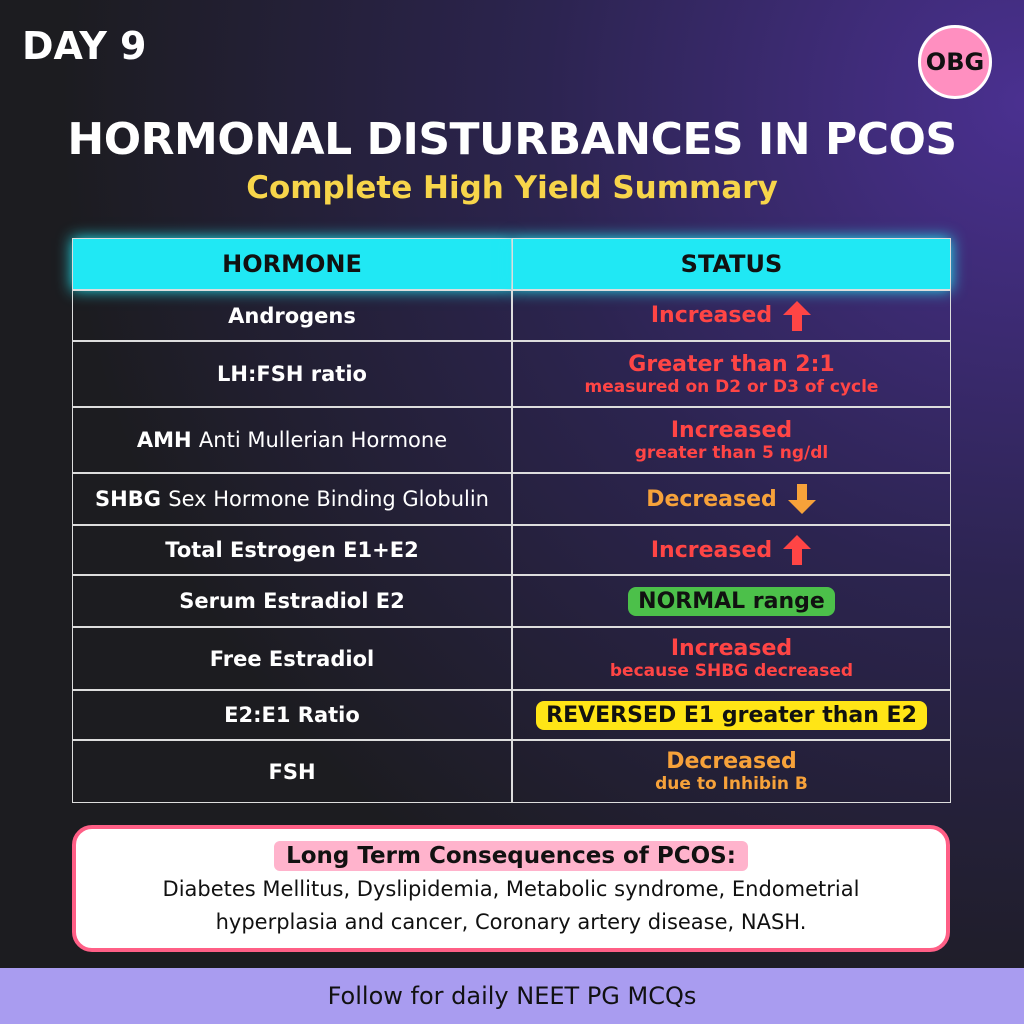 The width and height of the screenshot is (1024, 1024). Describe the element at coordinates (731, 671) in the screenshot. I see `status-detail: because SHBG decreased` at that location.